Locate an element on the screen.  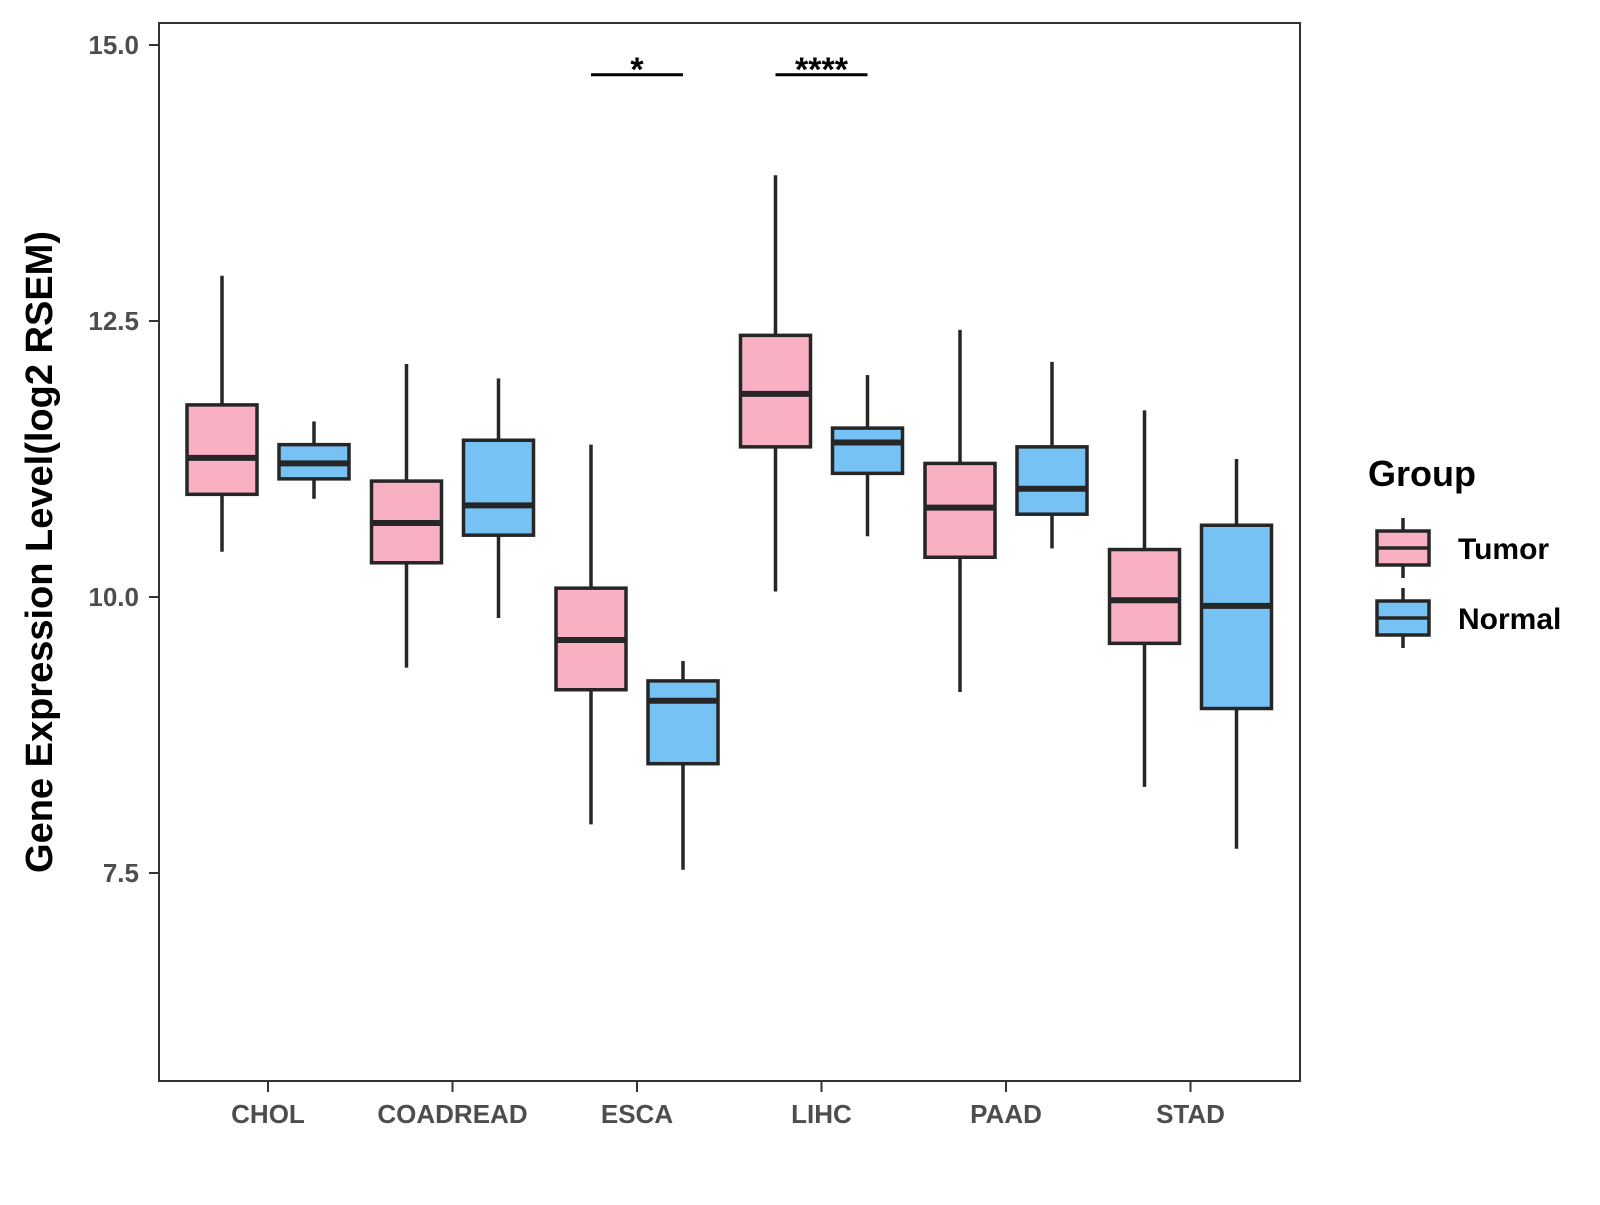
box-normal-chol is located at coordinates (314, 460).